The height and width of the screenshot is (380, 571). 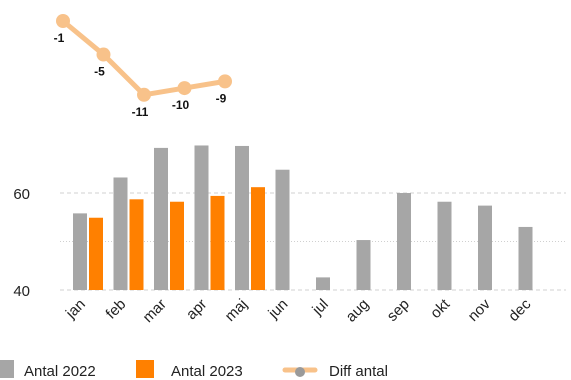 What do you see at coordinates (358, 311) in the screenshot?
I see `x-tick-label: aug` at bounding box center [358, 311].